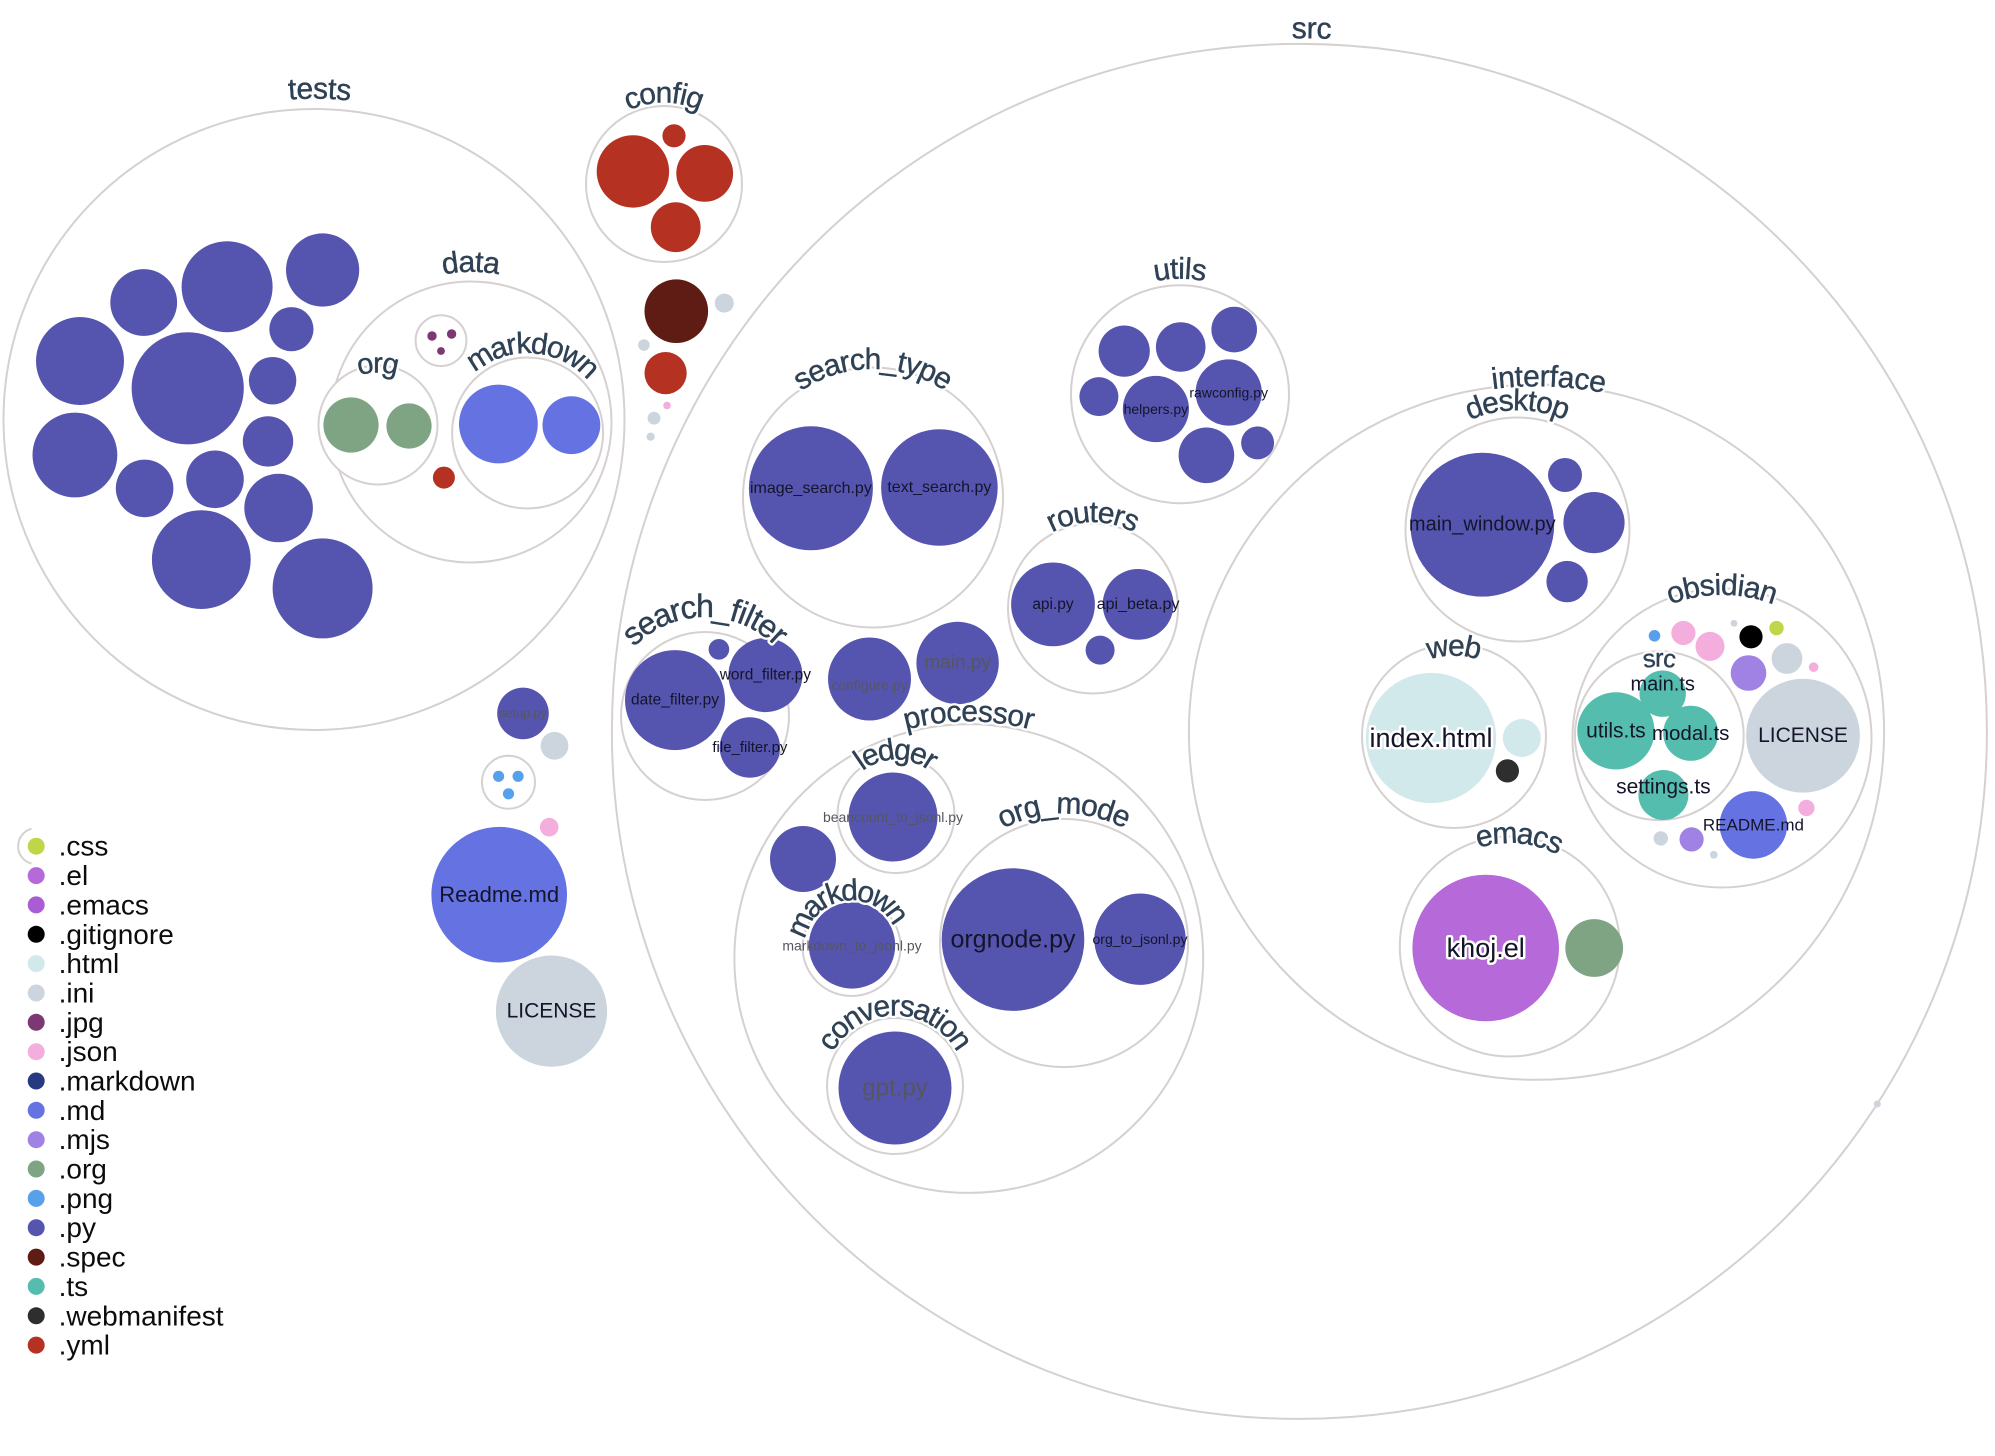 The width and height of the screenshot is (1995, 1456). Describe the element at coordinates (1616, 730) in the screenshot. I see `svg-text: utils.ts` at that location.